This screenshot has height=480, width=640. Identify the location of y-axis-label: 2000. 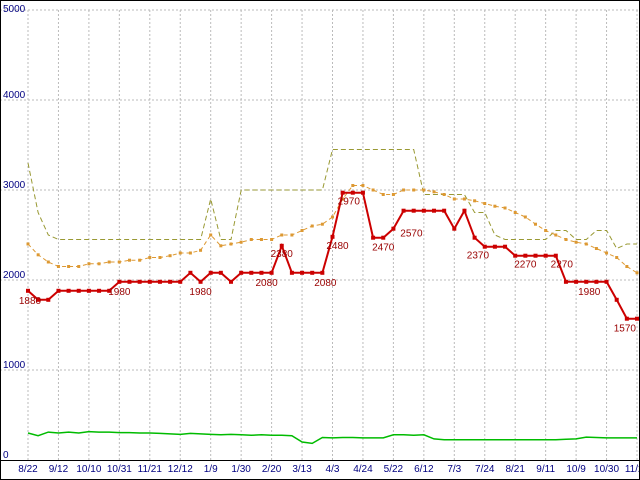
(14, 275).